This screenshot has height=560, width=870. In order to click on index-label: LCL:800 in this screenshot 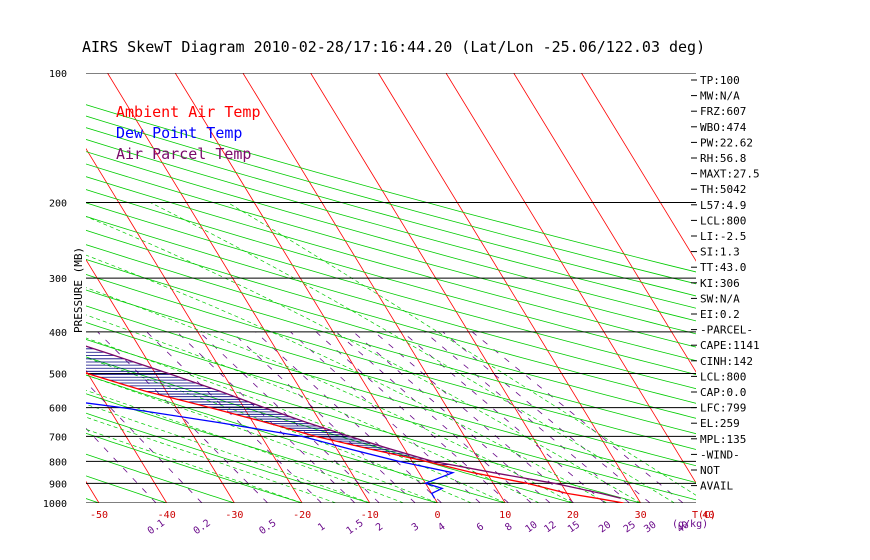, I will do `click(723, 376)`.